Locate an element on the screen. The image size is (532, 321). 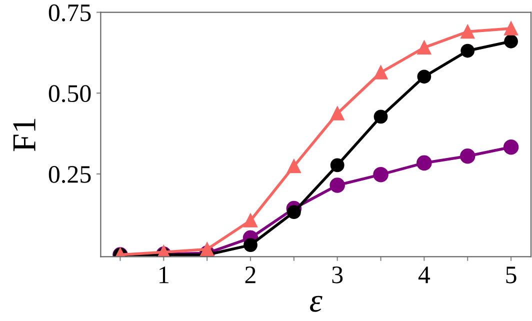
x-axis-title: ε is located at coordinates (316, 304).